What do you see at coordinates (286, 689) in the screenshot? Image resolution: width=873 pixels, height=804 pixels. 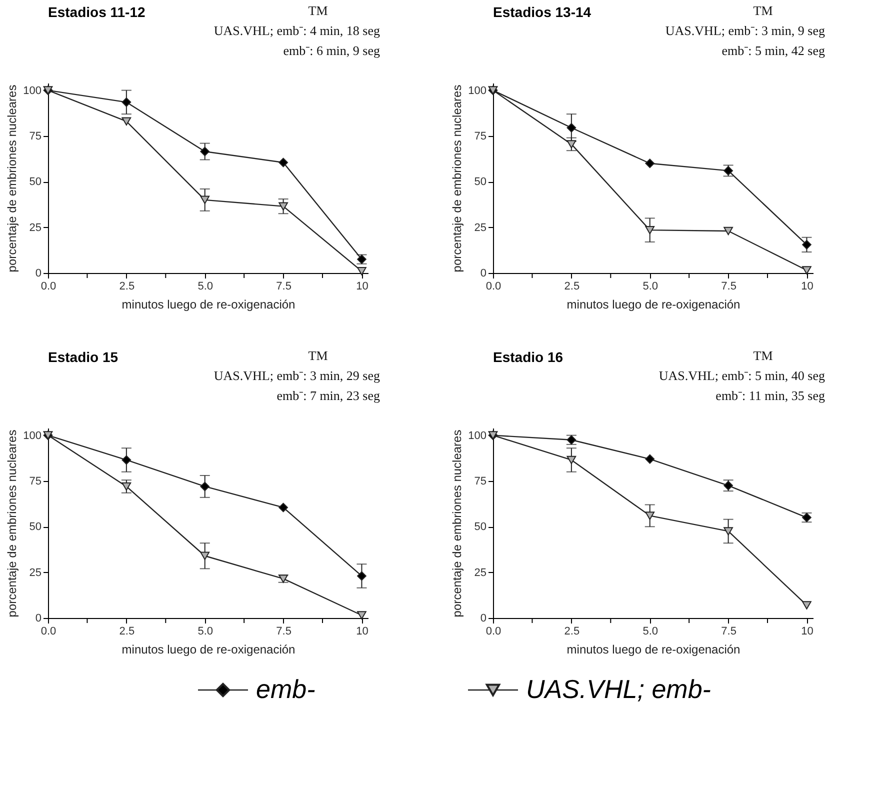 I see `legend-label: emb-` at bounding box center [286, 689].